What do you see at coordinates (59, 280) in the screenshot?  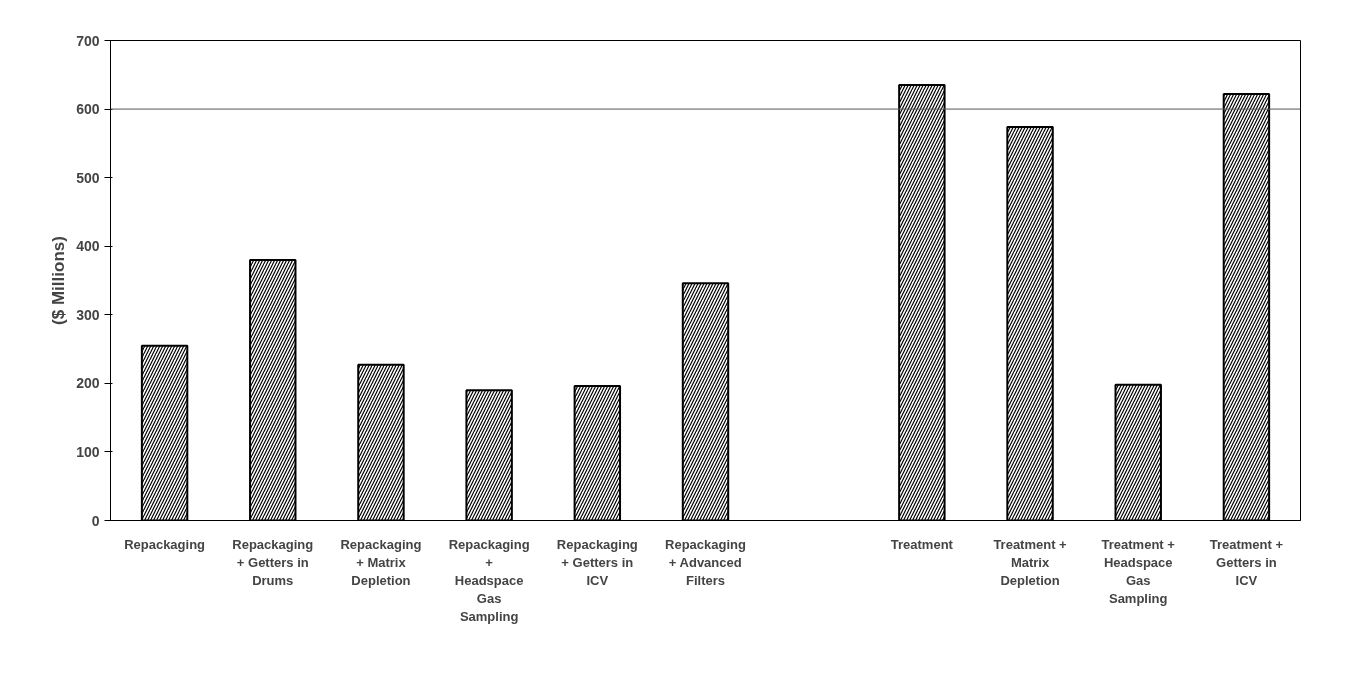 I see `y-axis-title: ($ Millions)` at bounding box center [59, 280].